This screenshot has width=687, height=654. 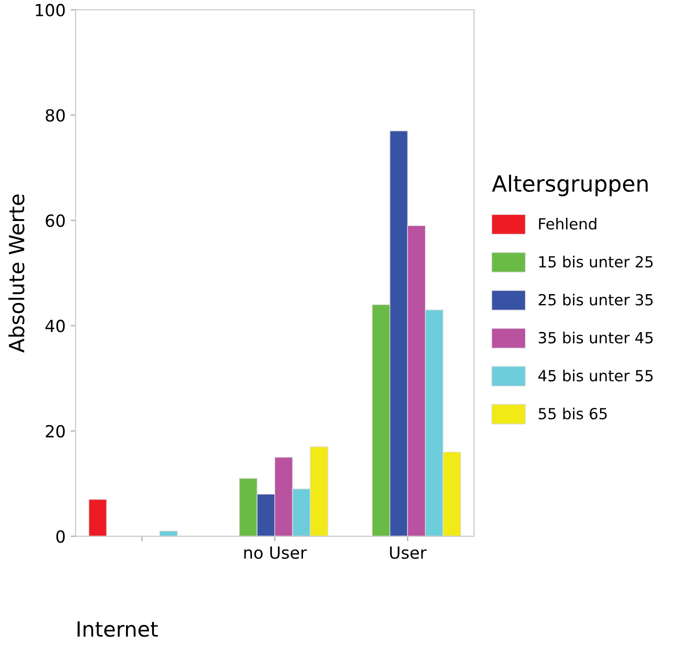 What do you see at coordinates (60, 536) in the screenshot?
I see `y-tick-label: 0` at bounding box center [60, 536].